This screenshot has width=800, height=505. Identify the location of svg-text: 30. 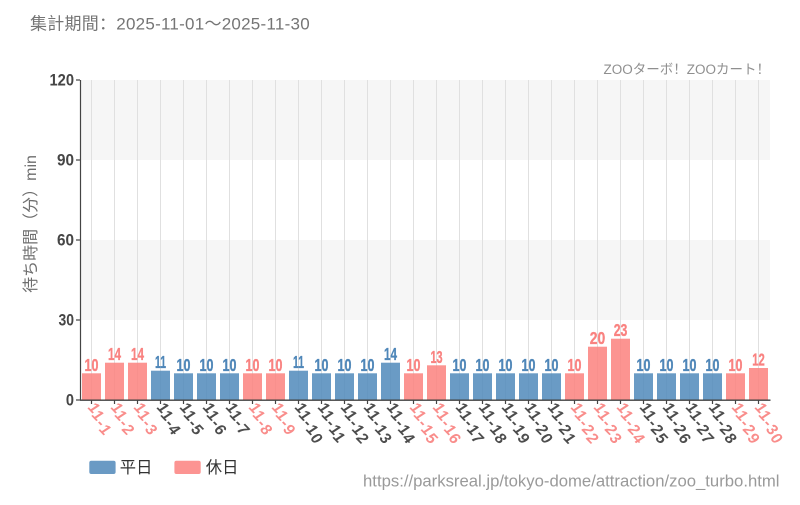
(67, 321).